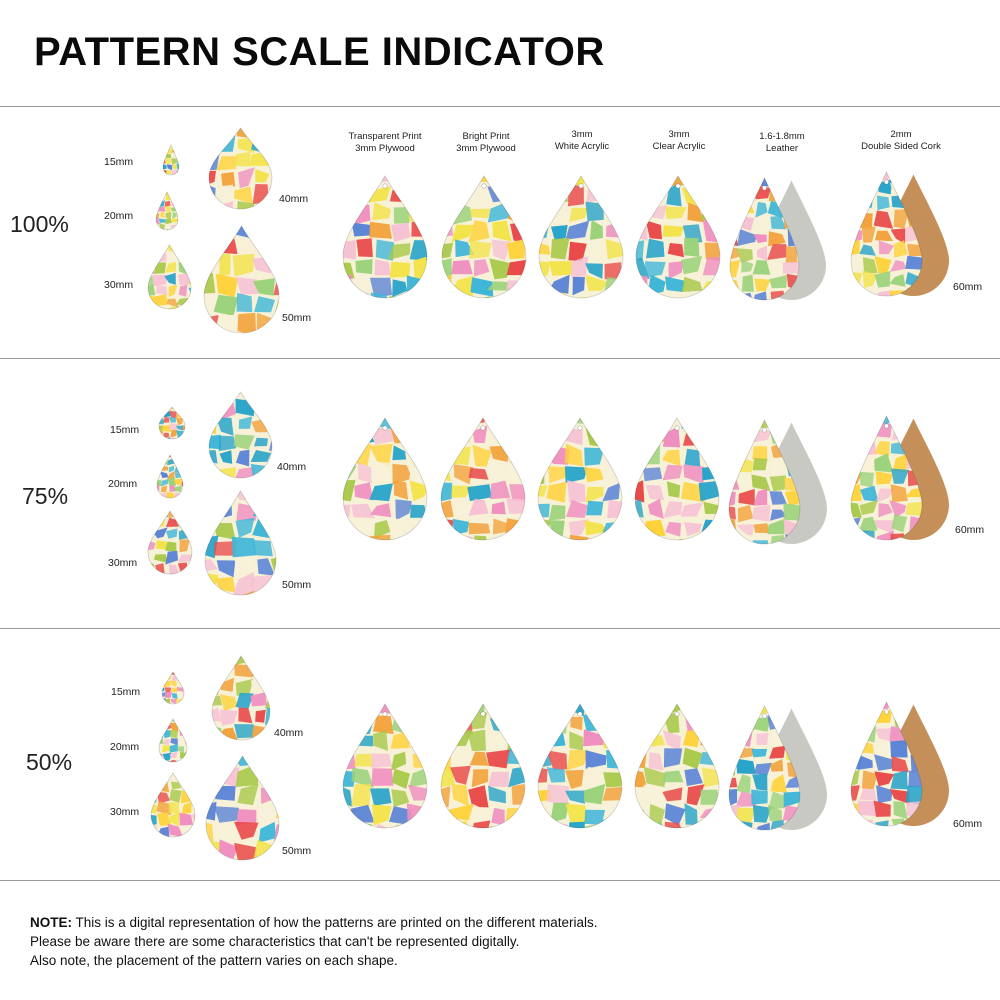 Image resolution: width=1000 pixels, height=1000 pixels. Describe the element at coordinates (49, 762) in the screenshot. I see `scale-label: 50%` at that location.